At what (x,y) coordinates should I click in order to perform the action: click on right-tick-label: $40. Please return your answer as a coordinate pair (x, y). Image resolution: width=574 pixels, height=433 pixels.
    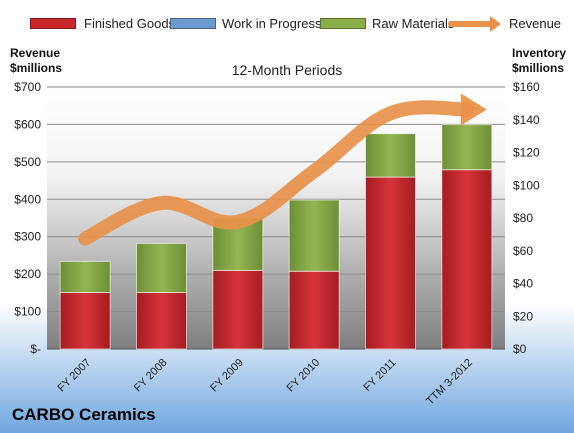
    Looking at the image, I should click on (523, 284).